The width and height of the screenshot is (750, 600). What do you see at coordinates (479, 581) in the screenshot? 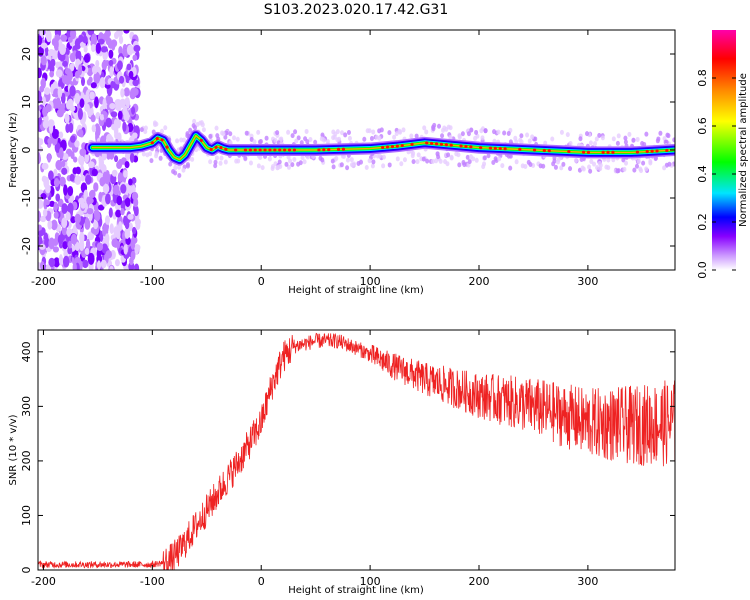
I see `x-tick-label: 200` at bounding box center [479, 581].